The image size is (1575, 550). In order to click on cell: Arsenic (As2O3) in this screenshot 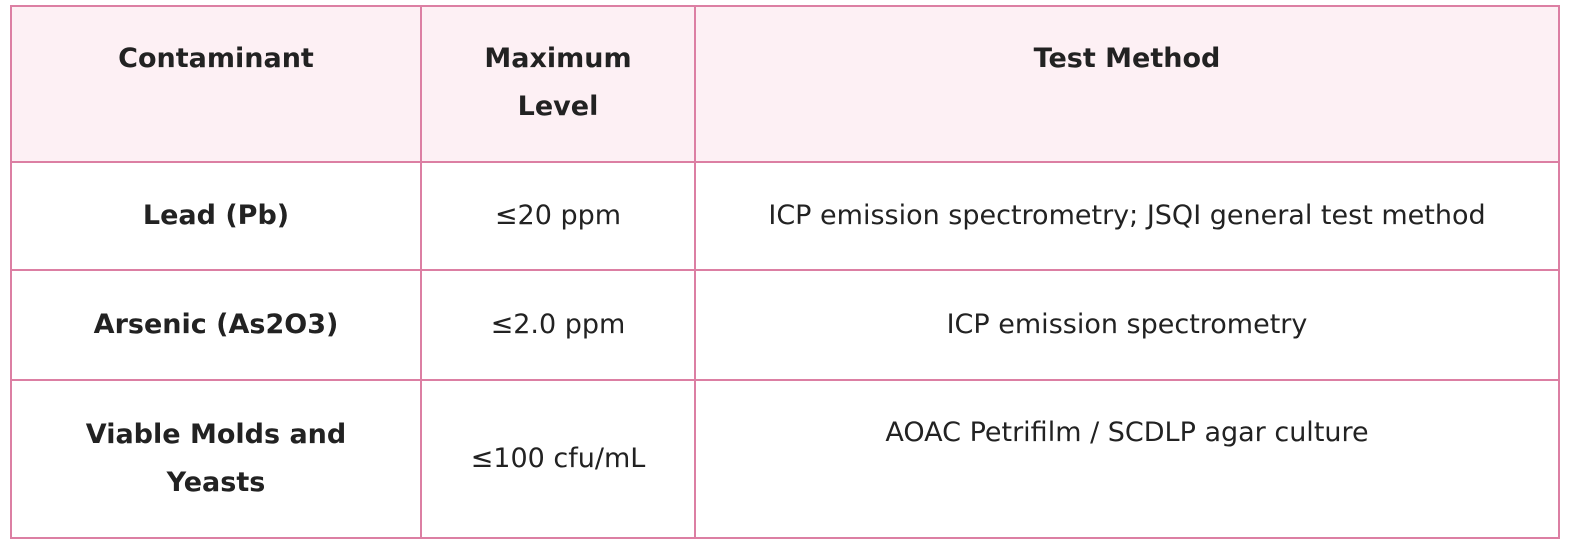, I will do `click(216, 325)`.